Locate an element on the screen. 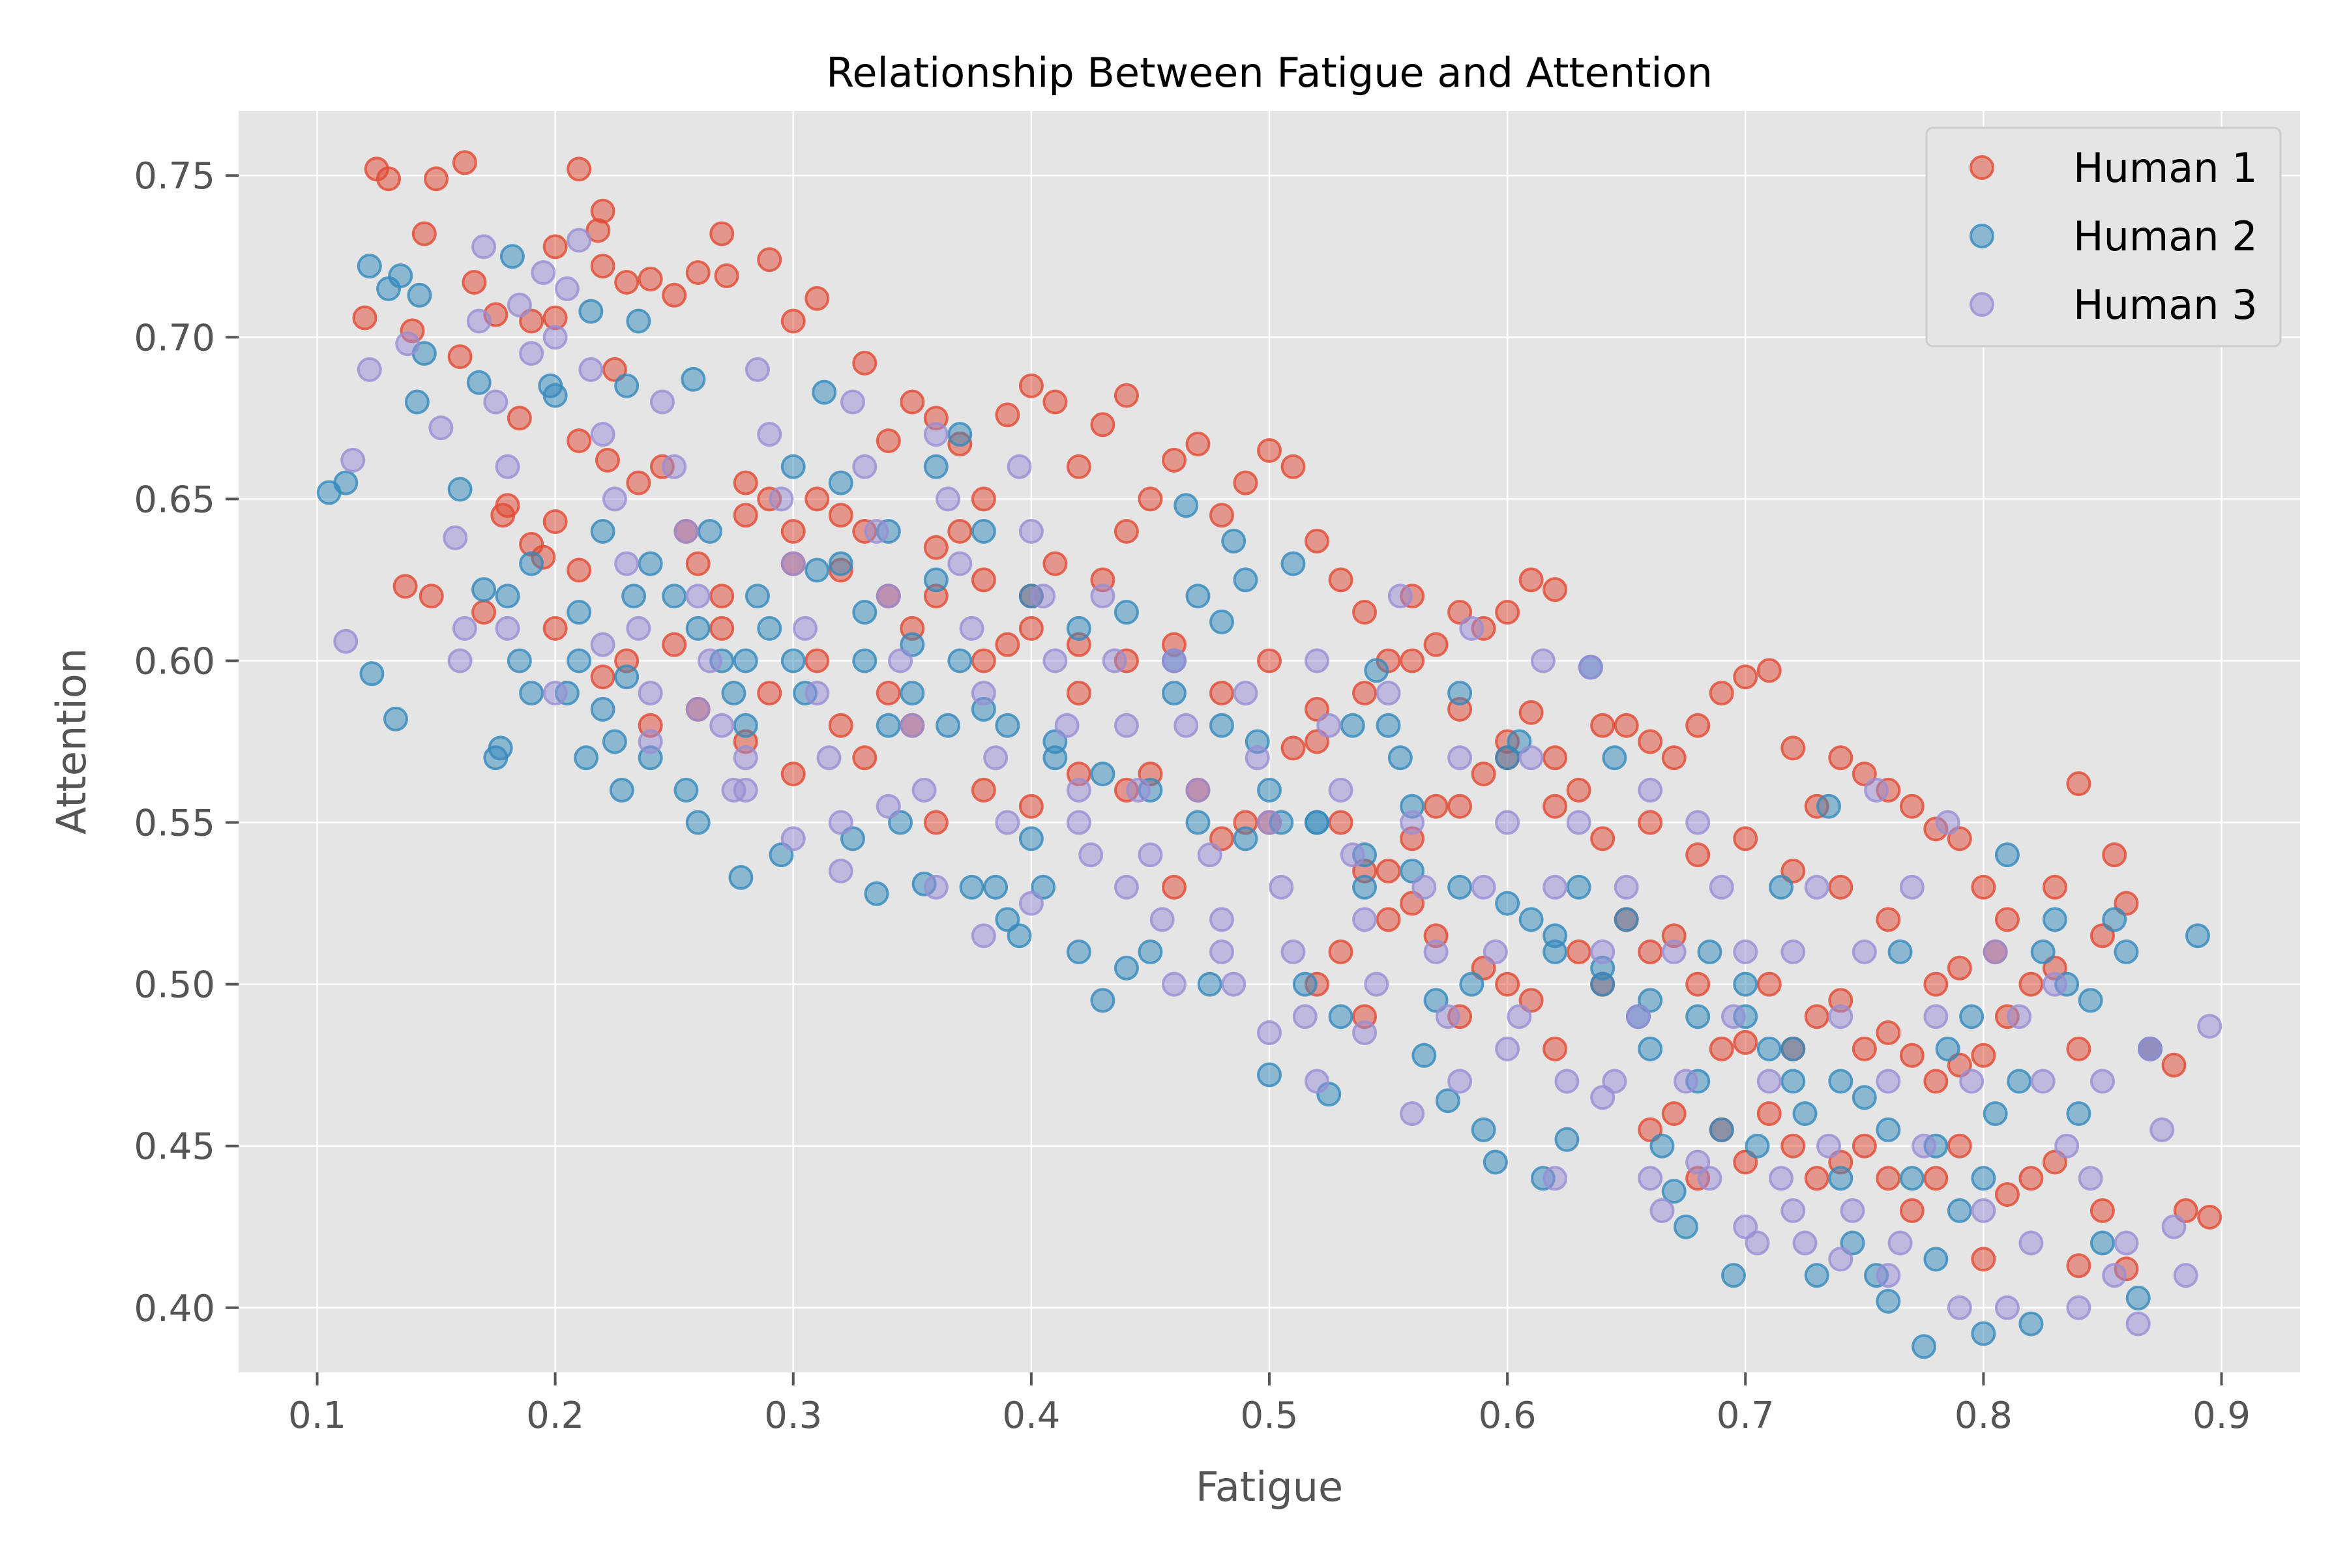  x-tick-label: 0.8 is located at coordinates (1984, 1416).